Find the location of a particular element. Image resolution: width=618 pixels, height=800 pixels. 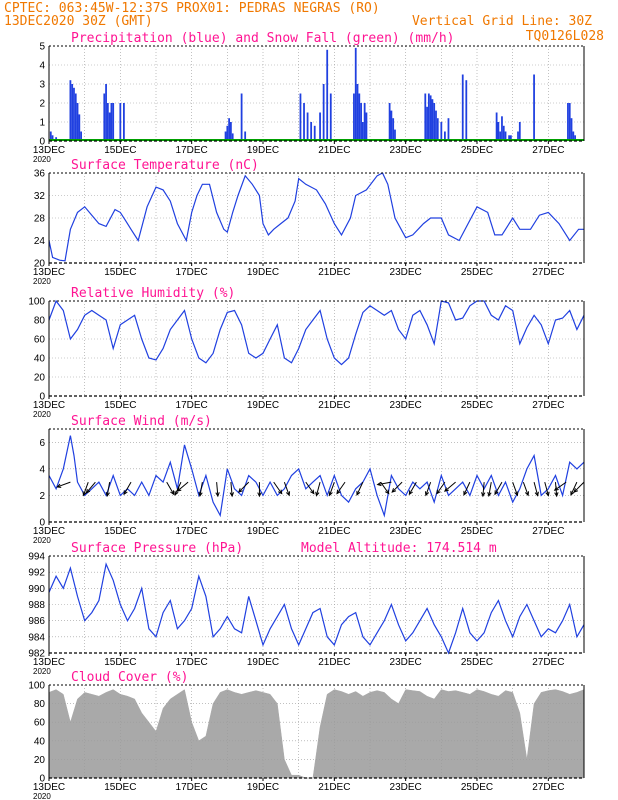

y-tick-label: 4 is located at coordinates (42, 66).